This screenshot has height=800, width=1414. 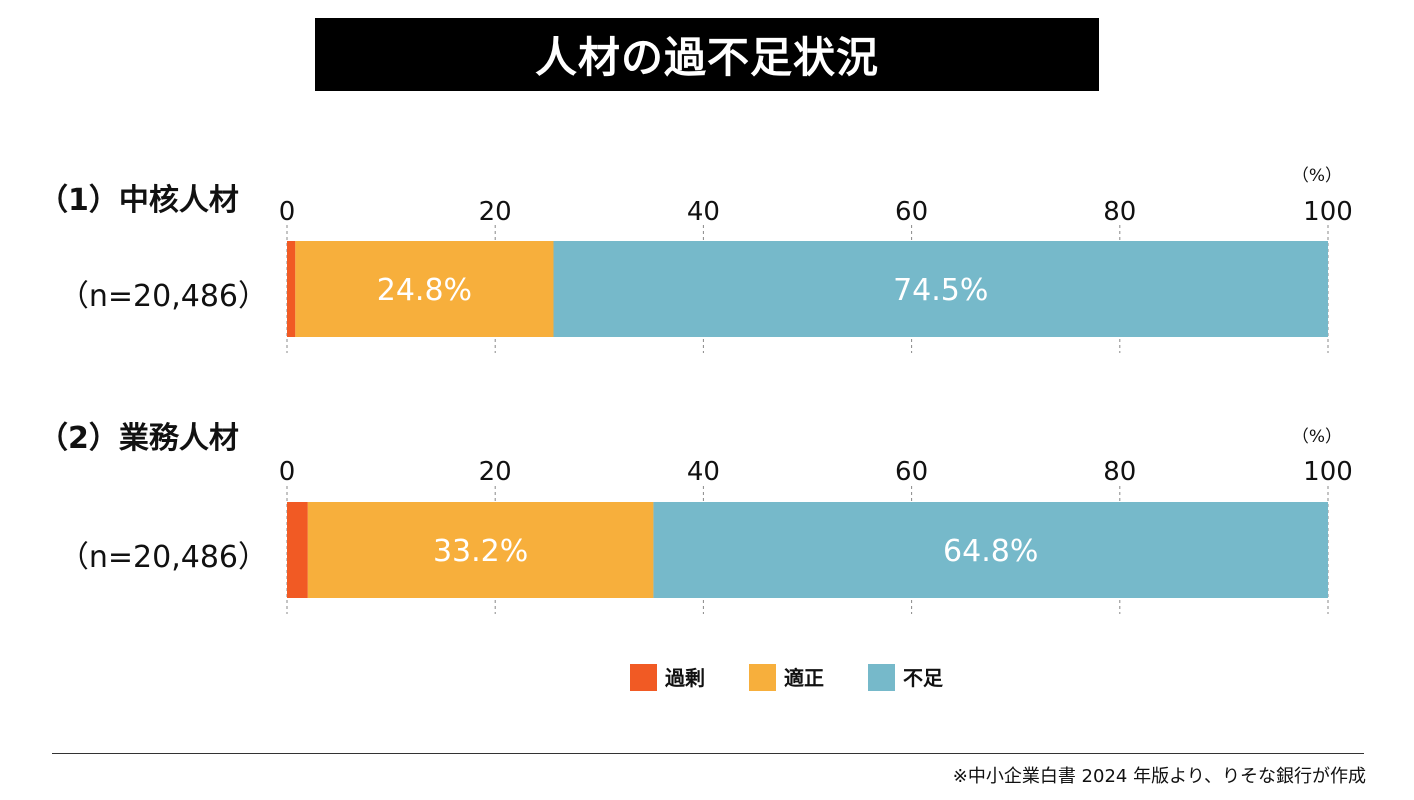 What do you see at coordinates (1328, 472) in the screenshot?
I see `chart2-tick-label-100: 100` at bounding box center [1328, 472].